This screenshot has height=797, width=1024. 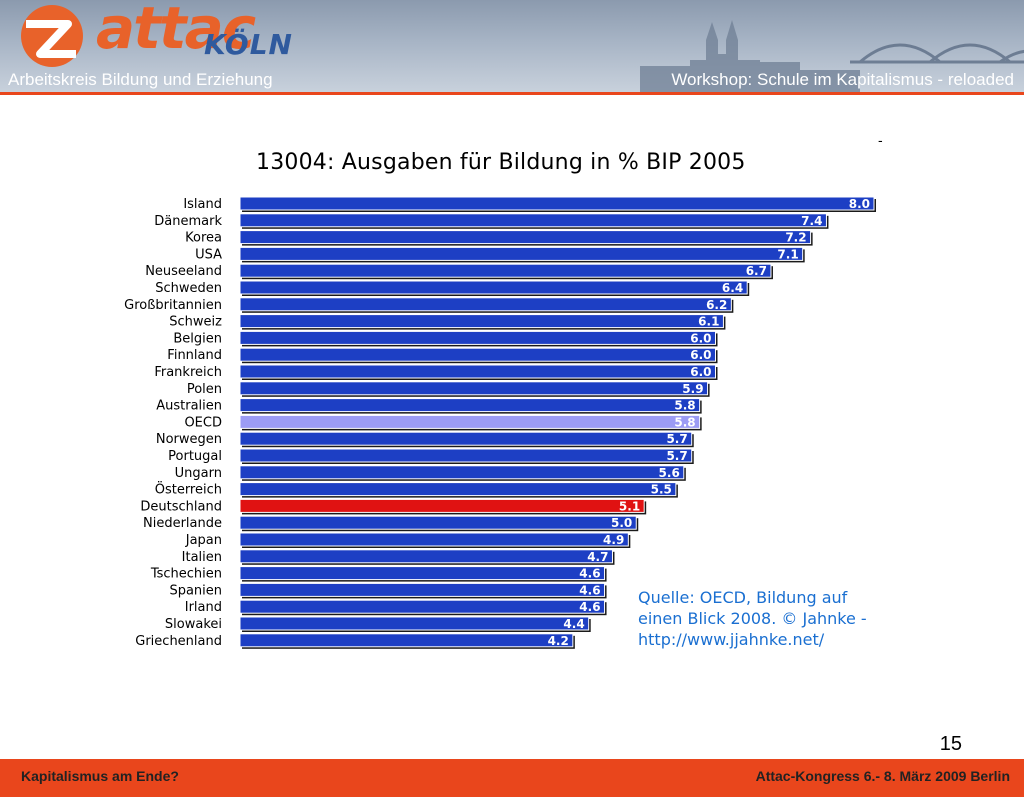 What do you see at coordinates (100, 776) in the screenshot?
I see `footer-left-text: Kapitalismus am Ende?` at bounding box center [100, 776].